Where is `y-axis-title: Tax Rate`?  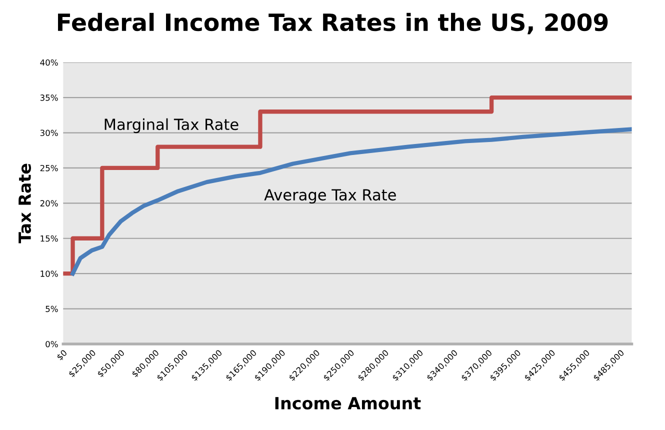 y-axis-title: Tax Rate is located at coordinates (25, 204).